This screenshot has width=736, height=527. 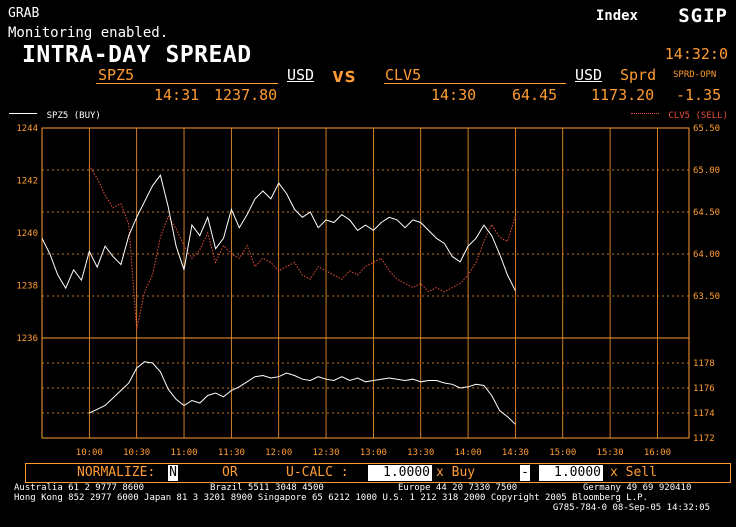 What do you see at coordinates (704, 414) in the screenshot?
I see `lower-y-tick-label: 1174` at bounding box center [704, 414].